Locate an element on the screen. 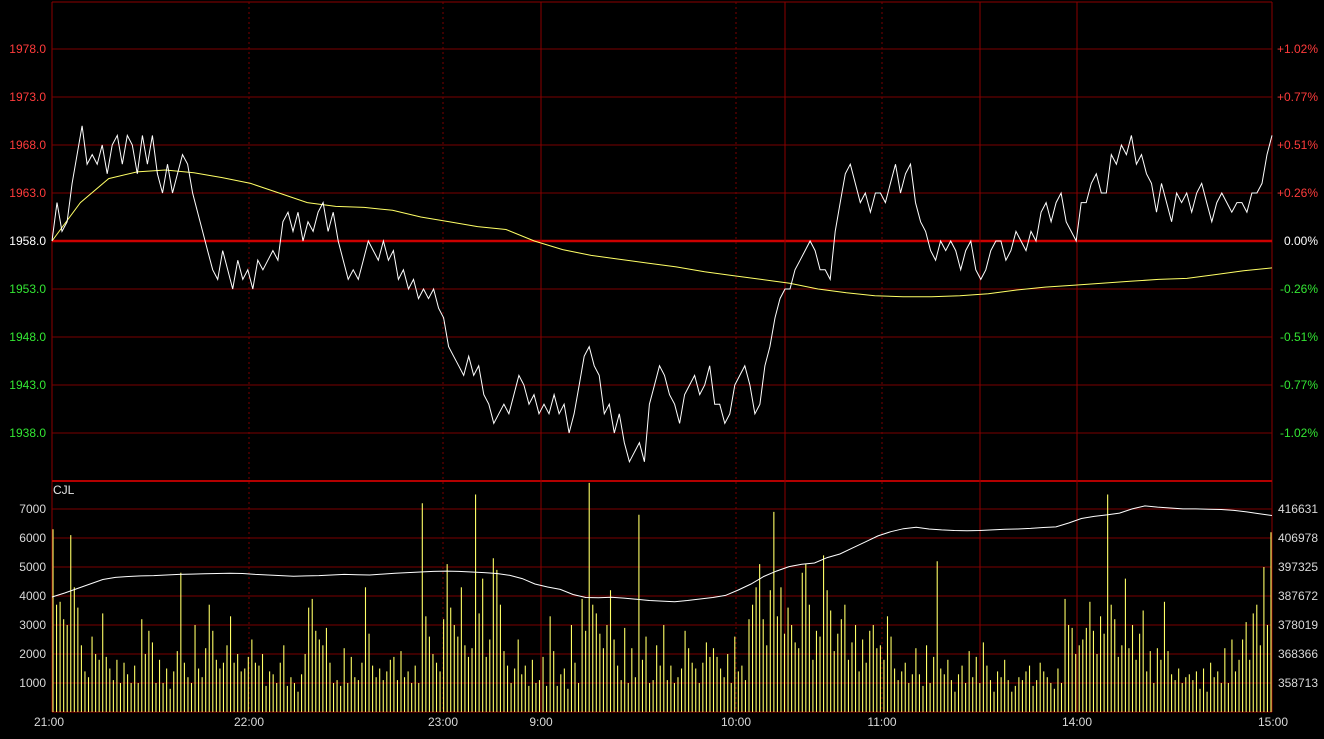 This screenshot has width=1324, height=739. price-tick-label: 1938.0 is located at coordinates (27, 433).